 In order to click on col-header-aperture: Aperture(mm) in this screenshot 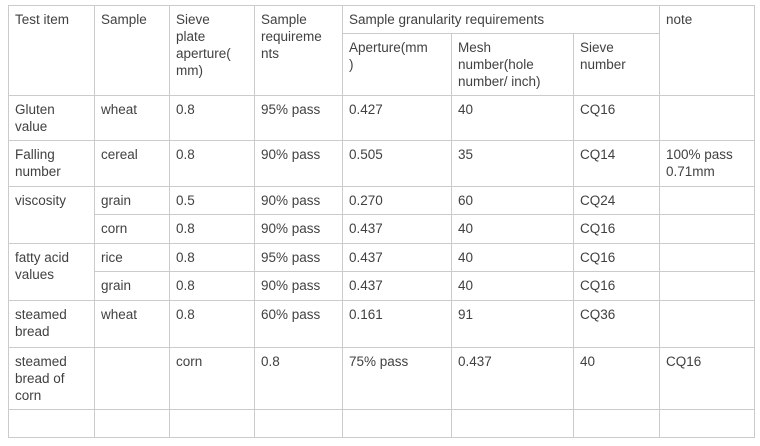, I will do `click(397, 64)`.